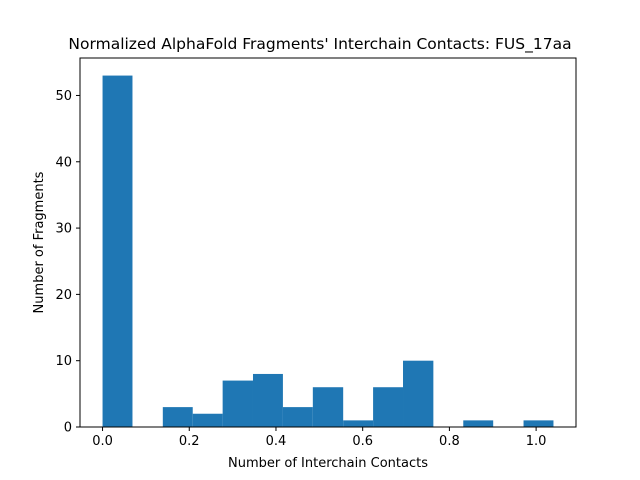 This screenshot has height=480, width=640. What do you see at coordinates (67, 262) in the screenshot?
I see `y-axis-ticks: 0 10 20 30 40 50` at bounding box center [67, 262].